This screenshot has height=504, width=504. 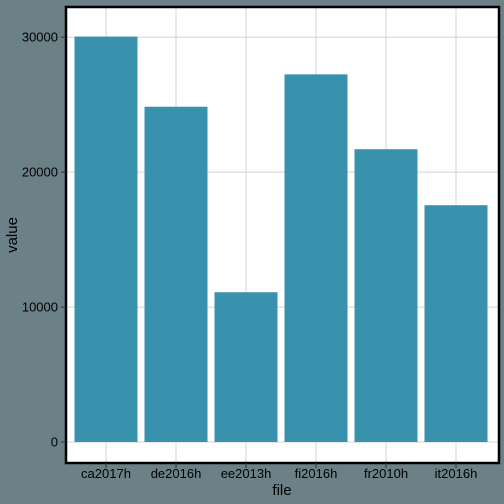 I want to click on bar-ee2013h, so click(x=246, y=367).